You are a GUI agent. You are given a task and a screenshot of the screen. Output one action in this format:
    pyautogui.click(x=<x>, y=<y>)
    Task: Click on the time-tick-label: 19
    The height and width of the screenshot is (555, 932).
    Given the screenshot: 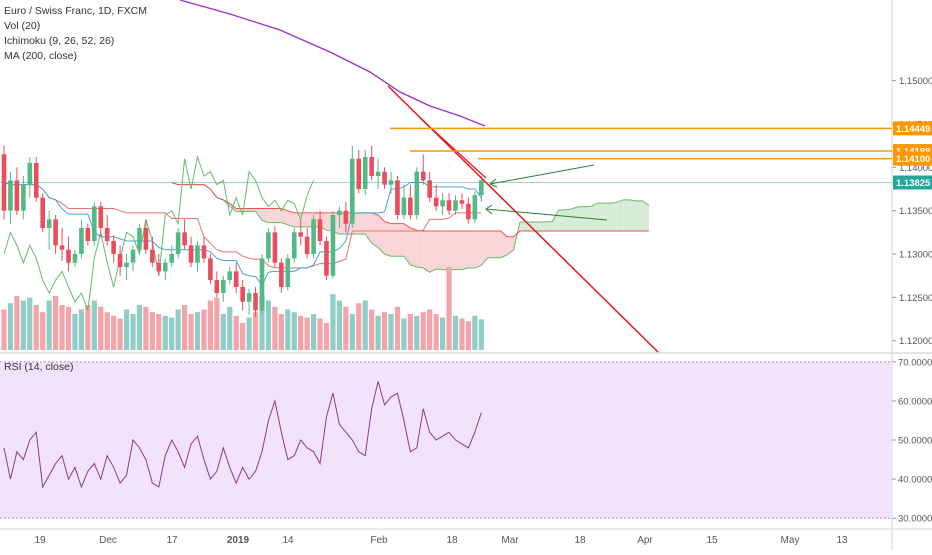 What is the action you would take?
    pyautogui.click(x=40, y=540)
    